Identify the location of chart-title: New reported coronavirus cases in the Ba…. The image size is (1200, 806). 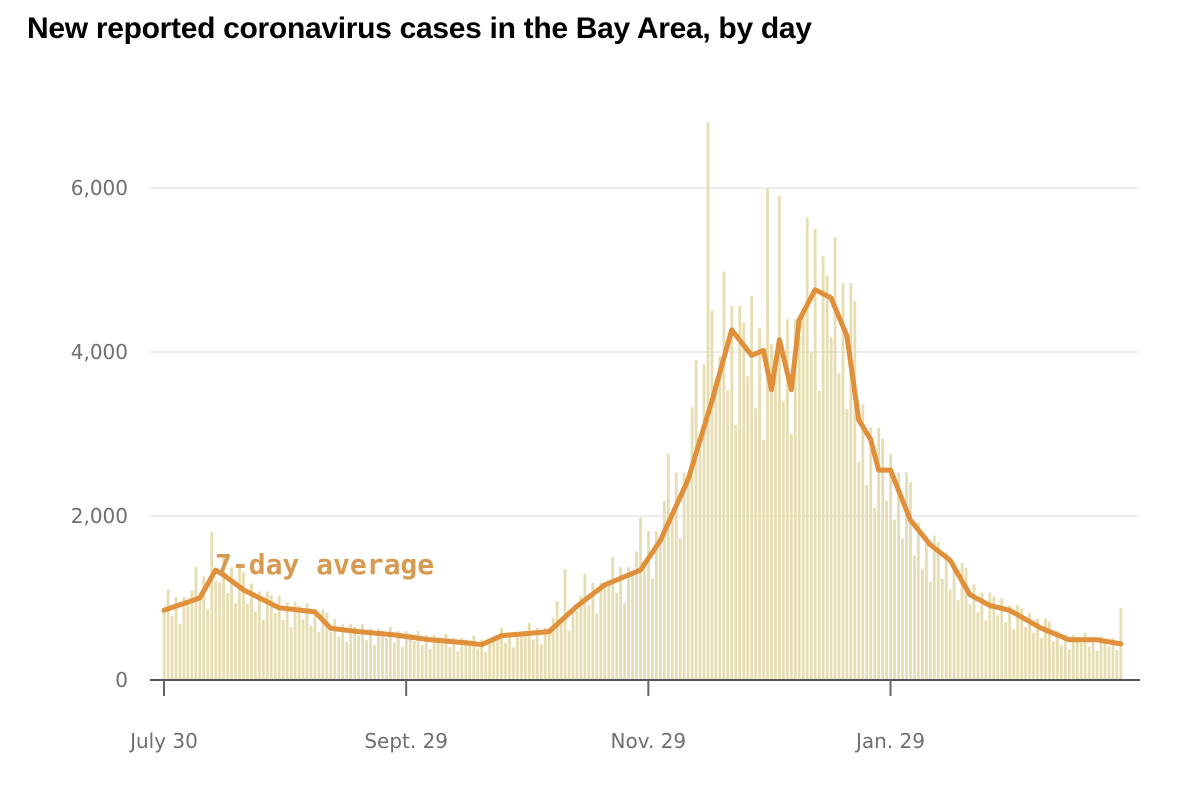
(419, 28).